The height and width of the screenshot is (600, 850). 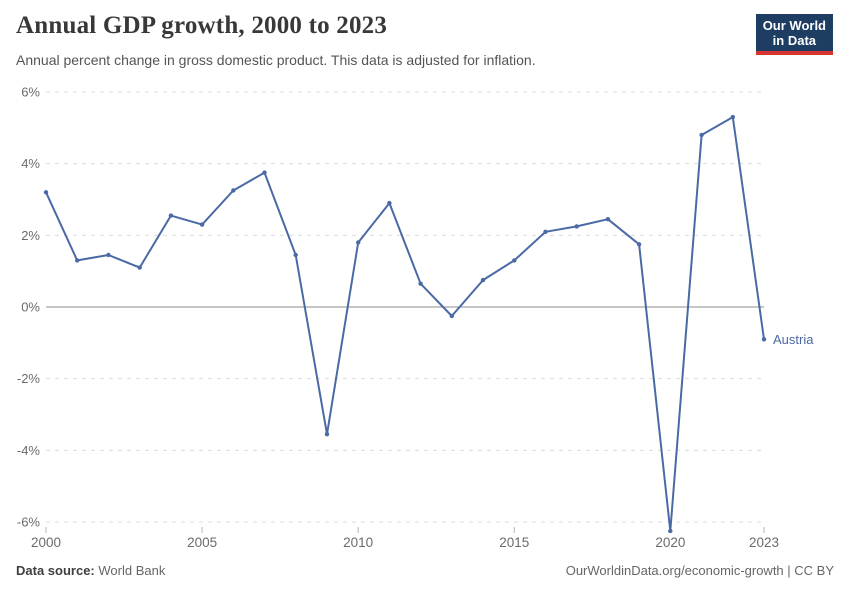 I want to click on x-tick-label: 2023, so click(x=764, y=542).